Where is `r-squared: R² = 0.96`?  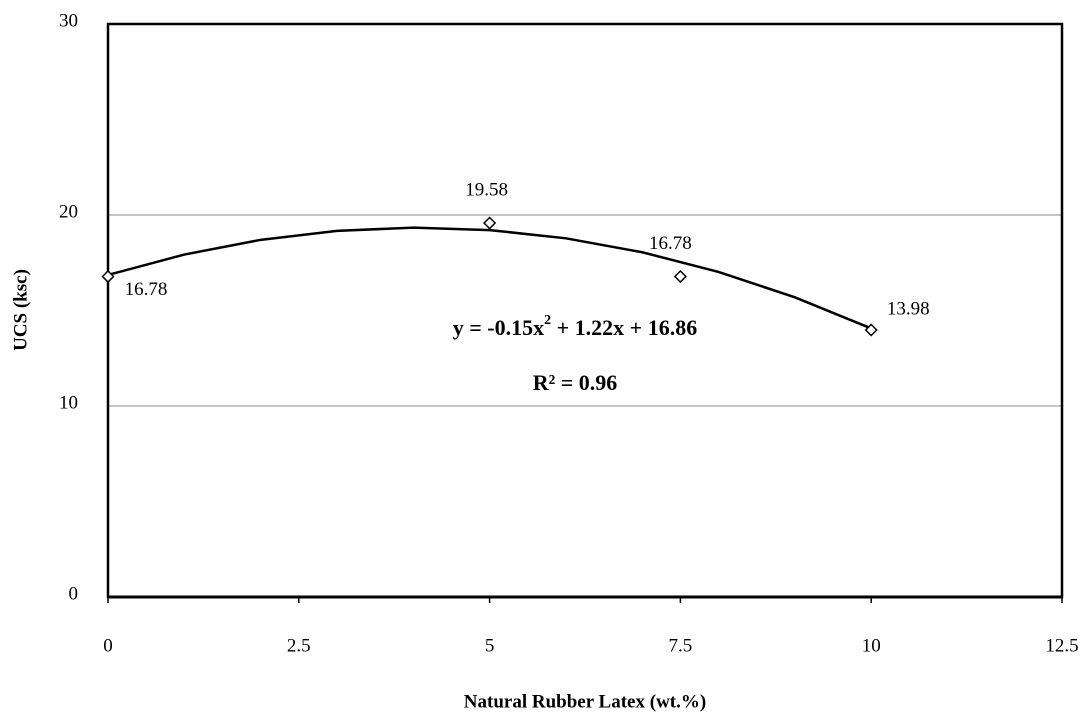 r-squared: R² = 0.96 is located at coordinates (575, 382).